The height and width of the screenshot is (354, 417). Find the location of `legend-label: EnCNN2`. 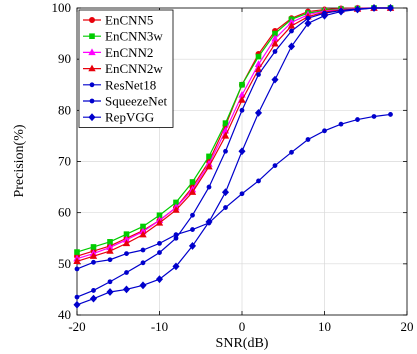

legend-label: EnCNN2 is located at coordinates (129, 52).